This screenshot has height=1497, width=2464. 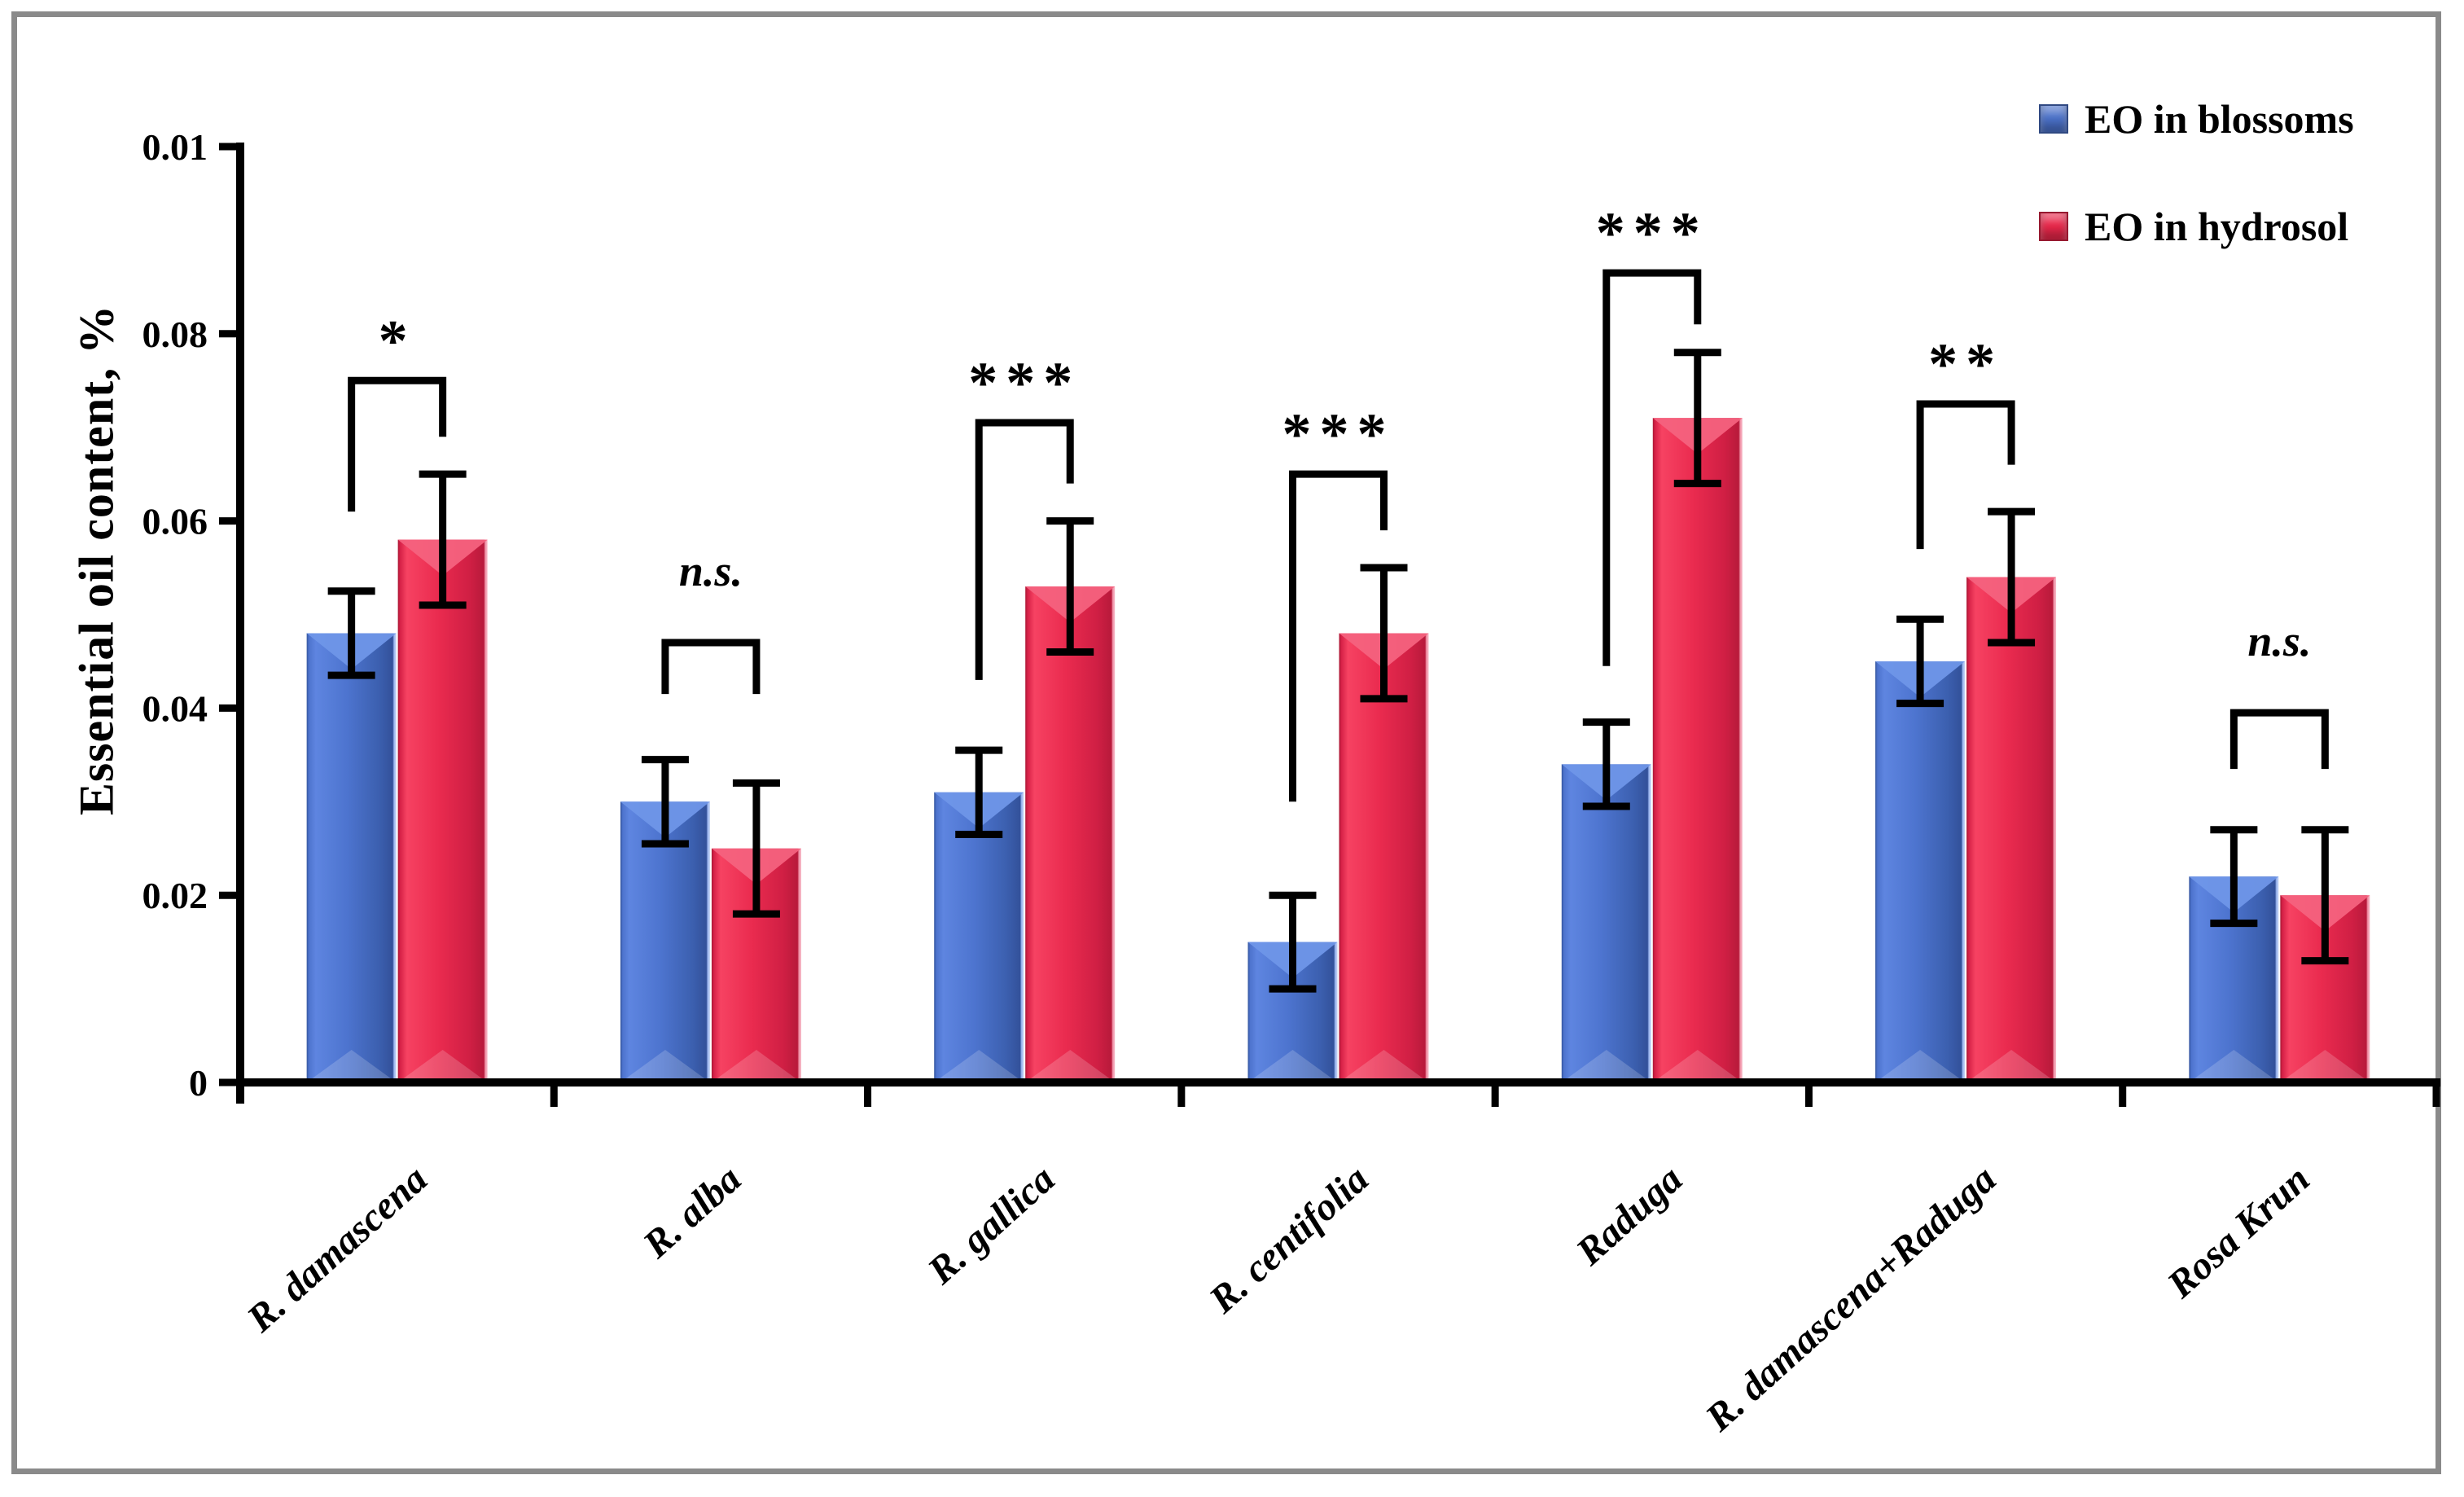 What do you see at coordinates (756, 848) in the screenshot?
I see `error-bar-eo-in-hydrosol-r-alba` at bounding box center [756, 848].